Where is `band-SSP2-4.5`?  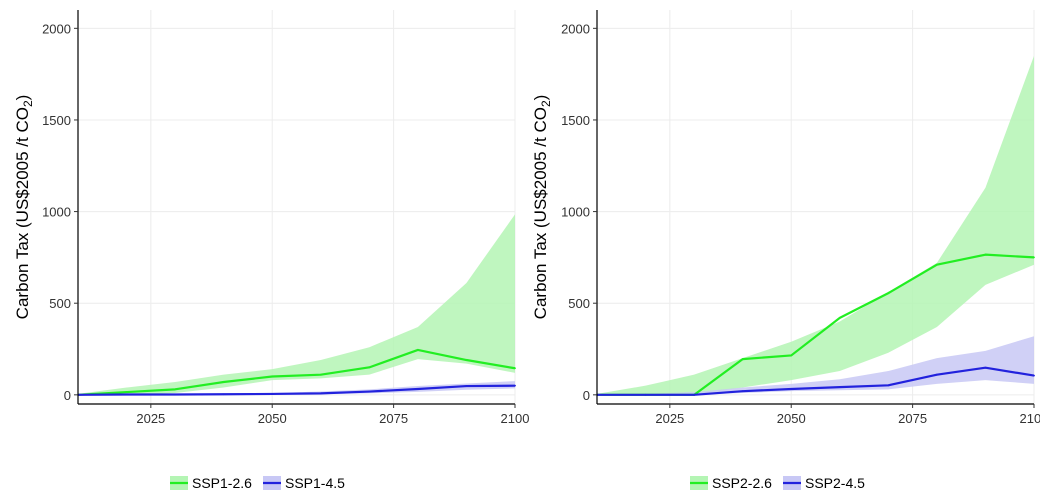 band-SSP2-4.5 is located at coordinates (815, 365).